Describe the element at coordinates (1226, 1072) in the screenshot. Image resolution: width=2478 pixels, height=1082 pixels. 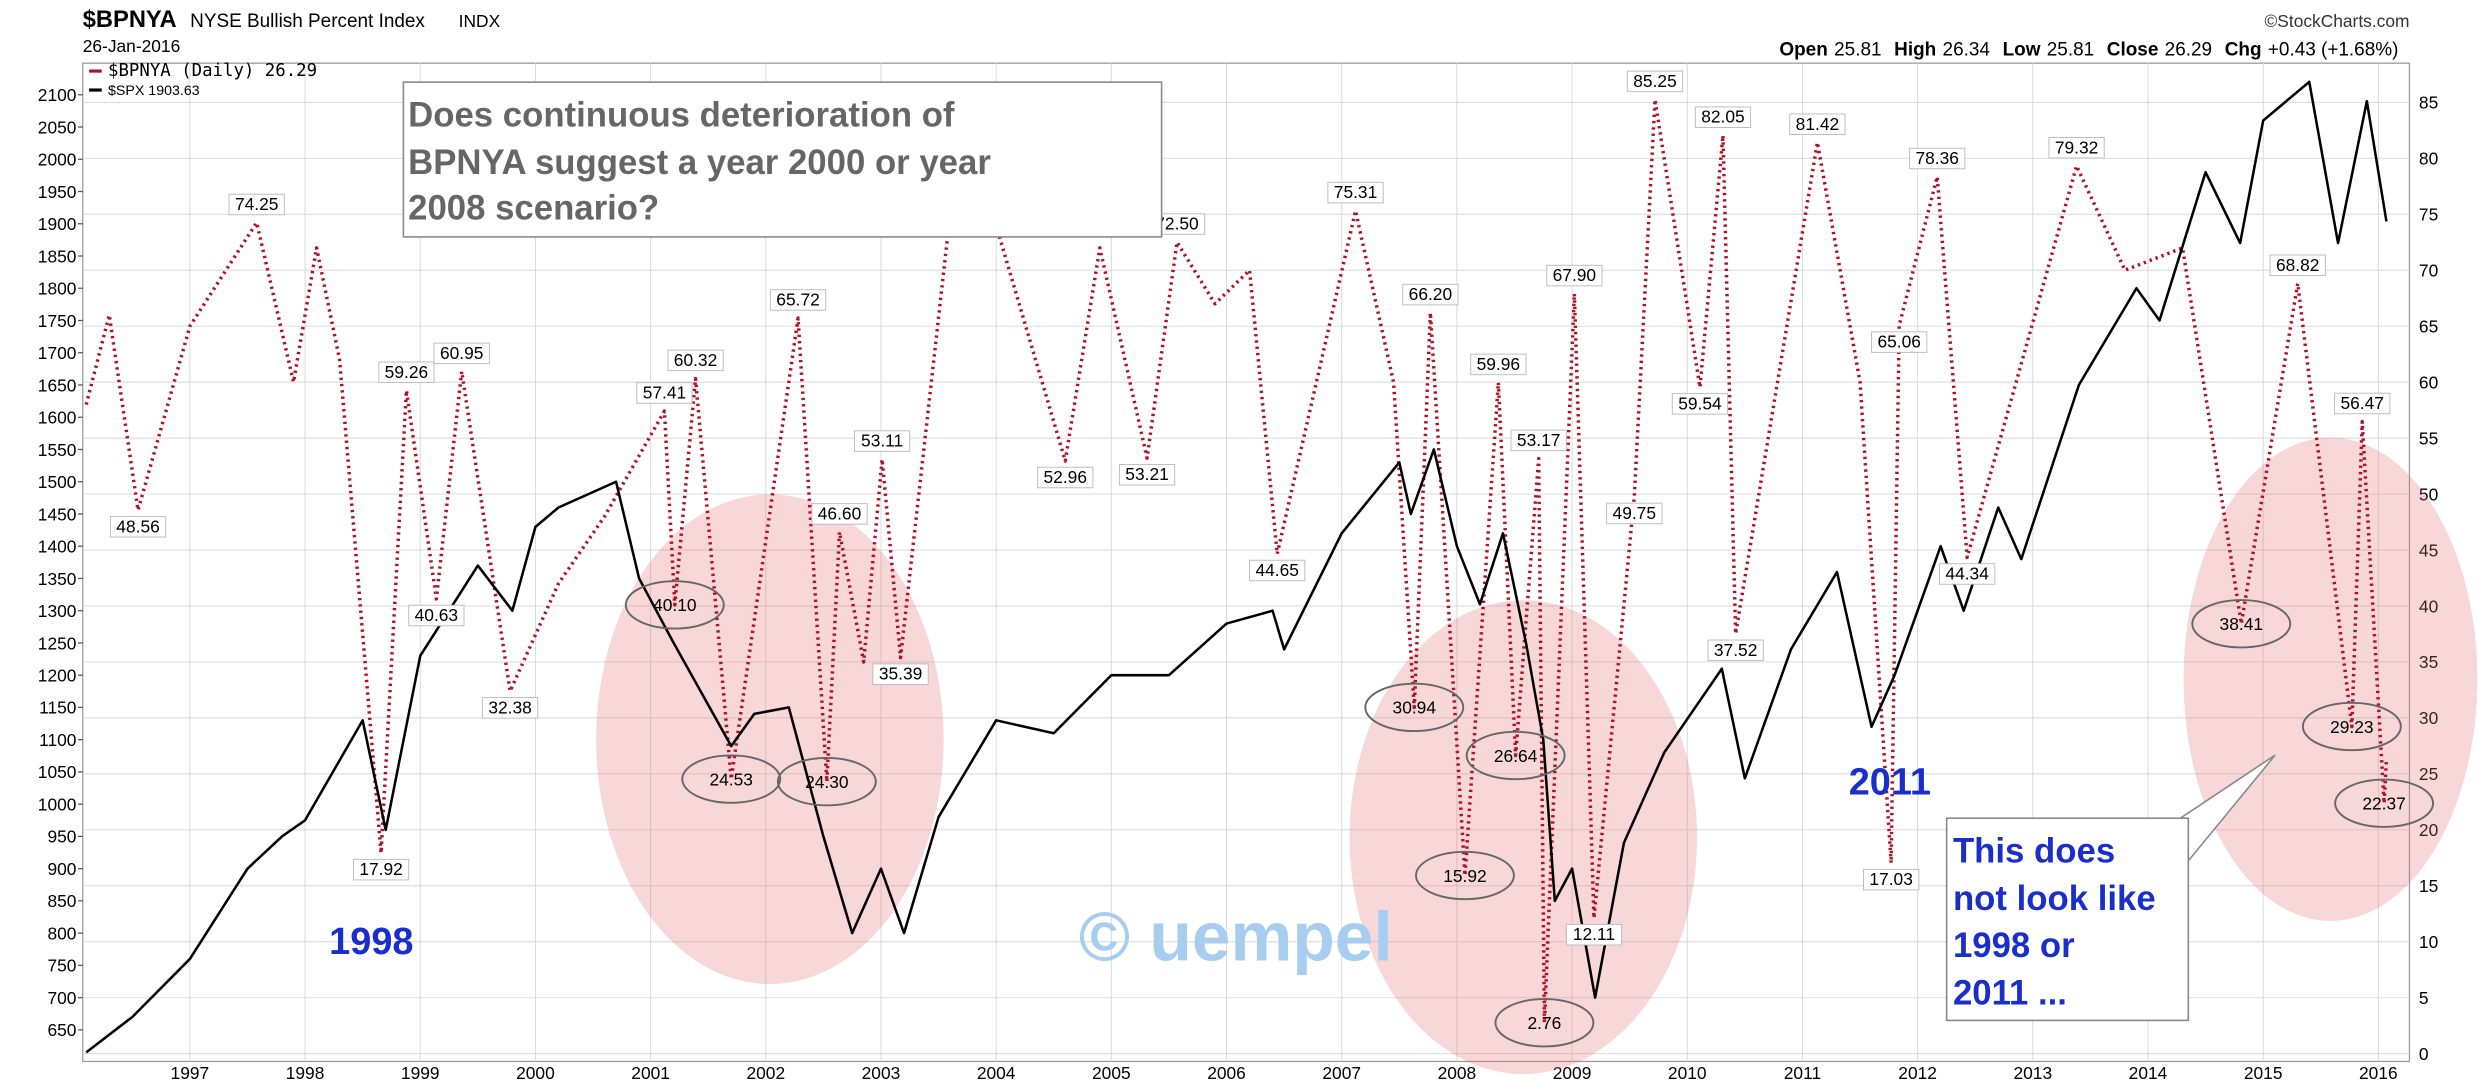
I see `x-tick-label: 2006` at that location.